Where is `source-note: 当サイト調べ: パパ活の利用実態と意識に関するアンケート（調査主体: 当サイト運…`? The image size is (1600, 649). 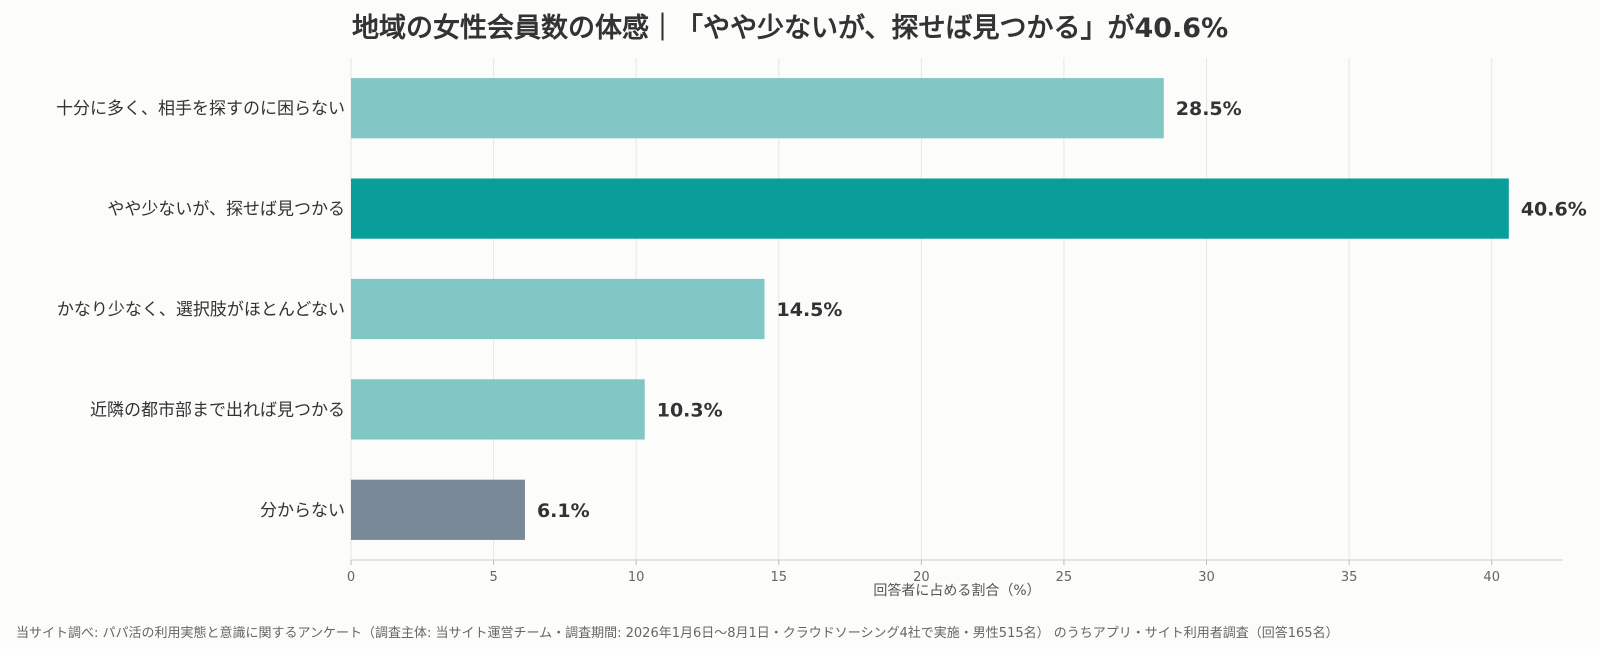 source-note: 当サイト調べ: パパ活の利用実態と意識に関するアンケート（調査主体: 当サイト運… is located at coordinates (677, 633).